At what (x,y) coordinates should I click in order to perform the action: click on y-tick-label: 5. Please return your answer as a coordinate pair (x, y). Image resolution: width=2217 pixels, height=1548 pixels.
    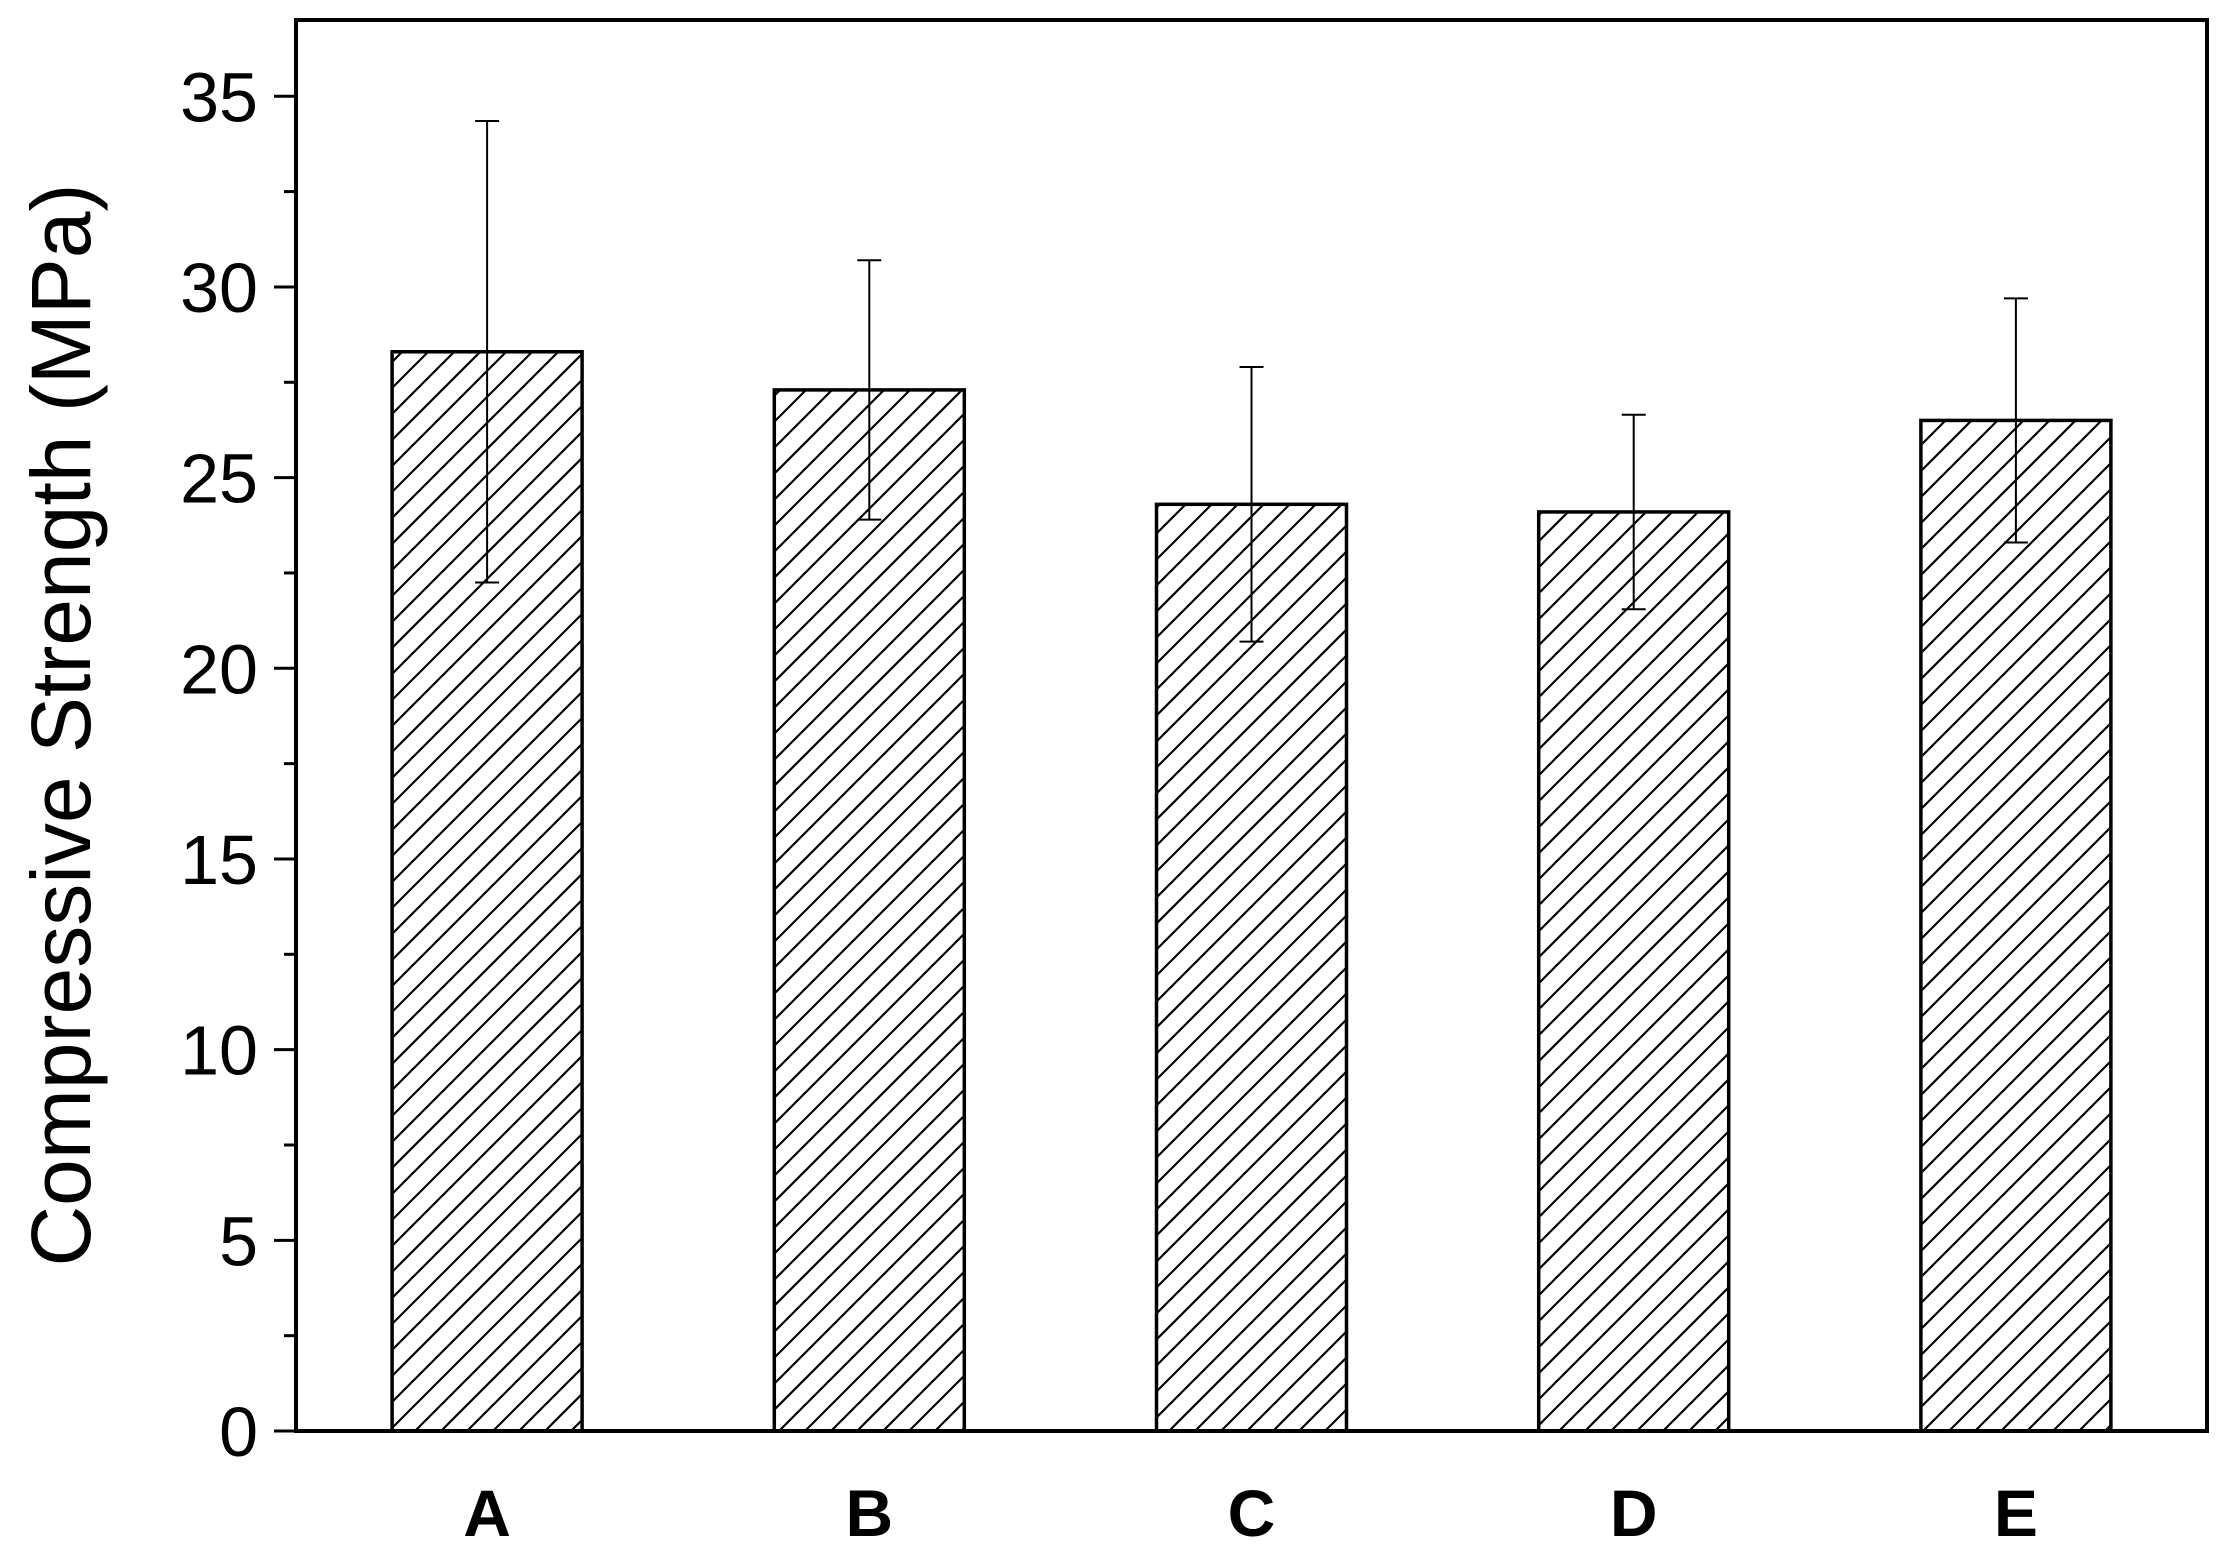
    Looking at the image, I should click on (238, 1241).